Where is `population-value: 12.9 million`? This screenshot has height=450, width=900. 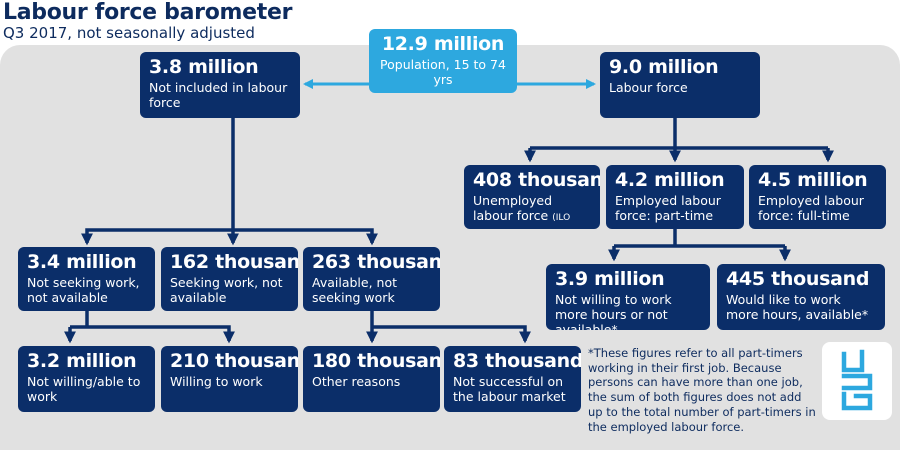
population-value: 12.9 million is located at coordinates (443, 44).